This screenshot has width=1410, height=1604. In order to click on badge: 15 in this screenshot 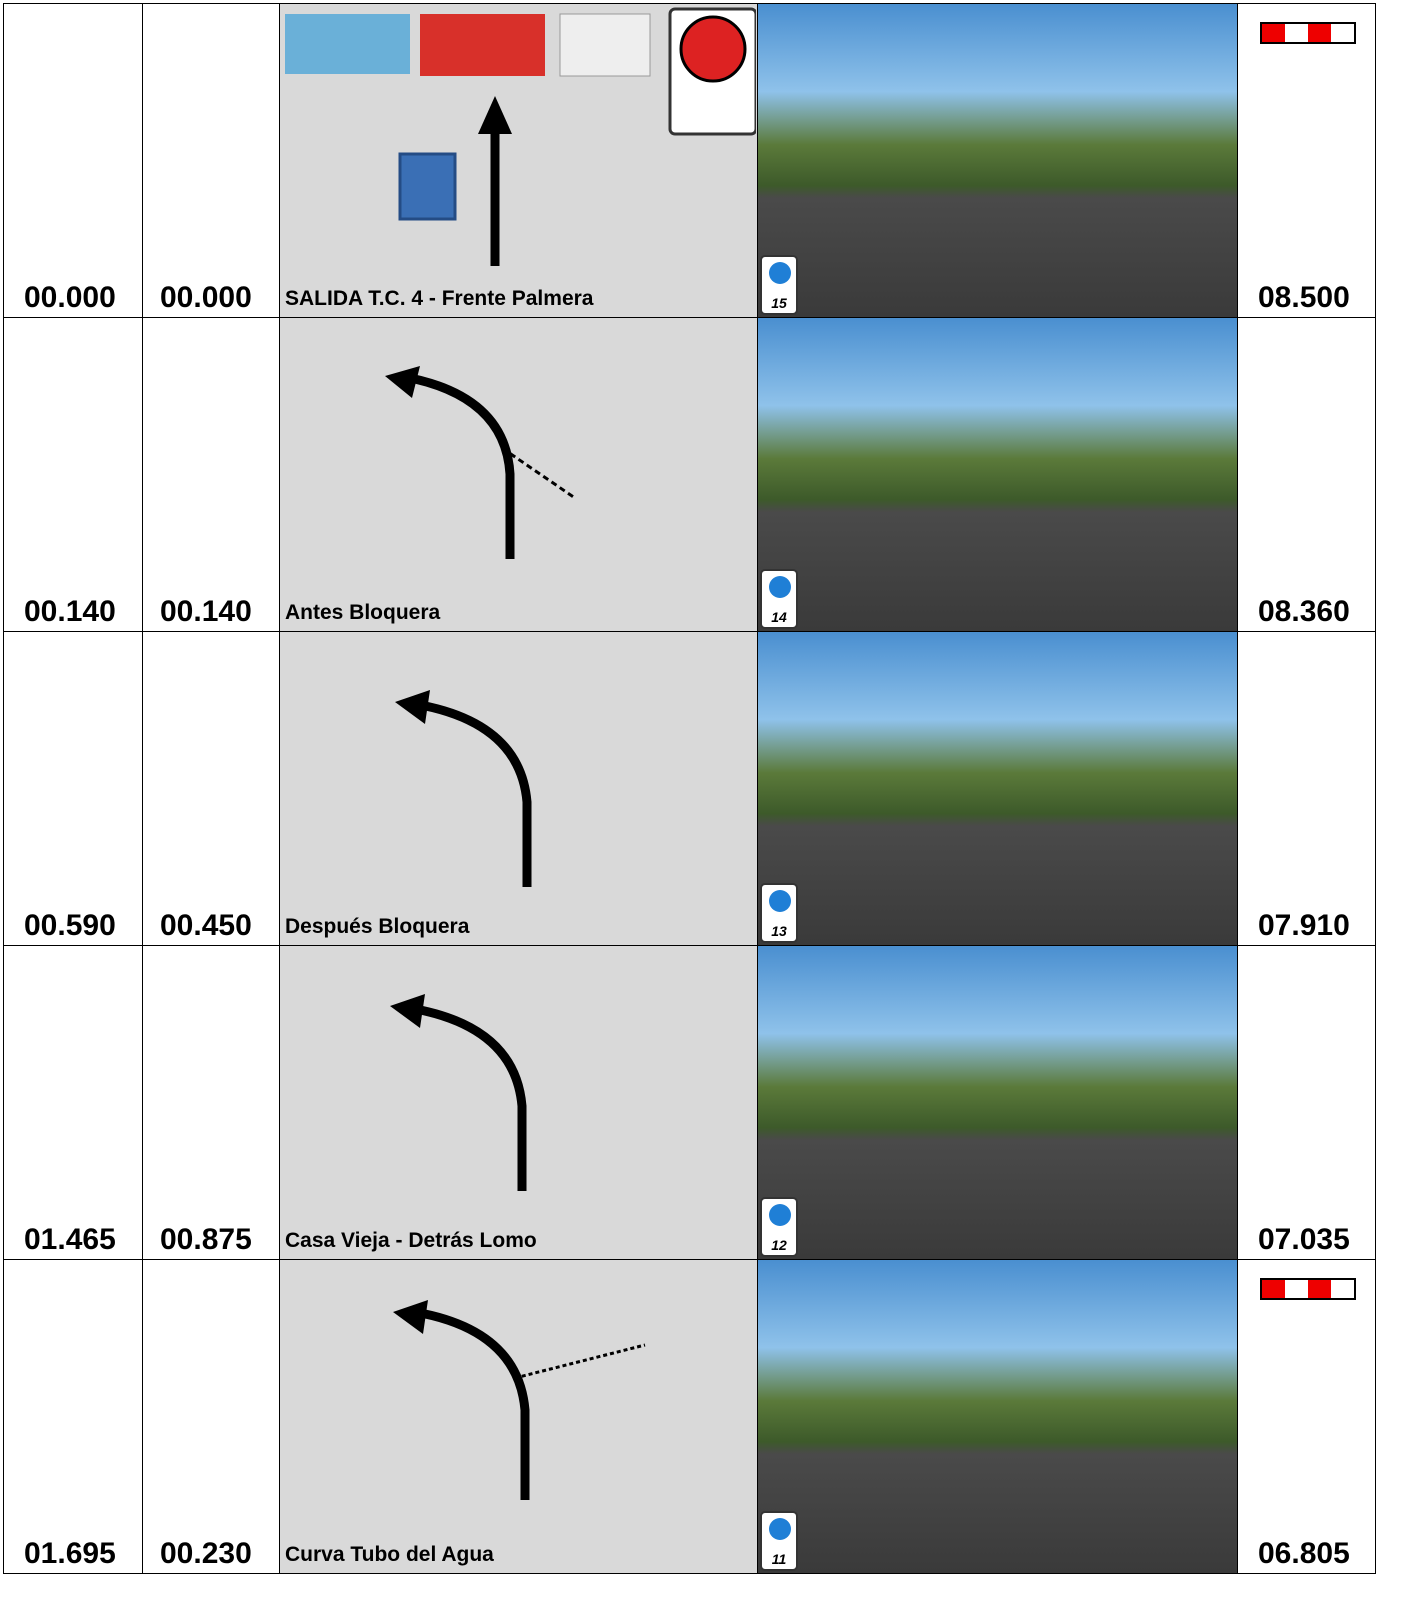, I will do `click(779, 285)`.